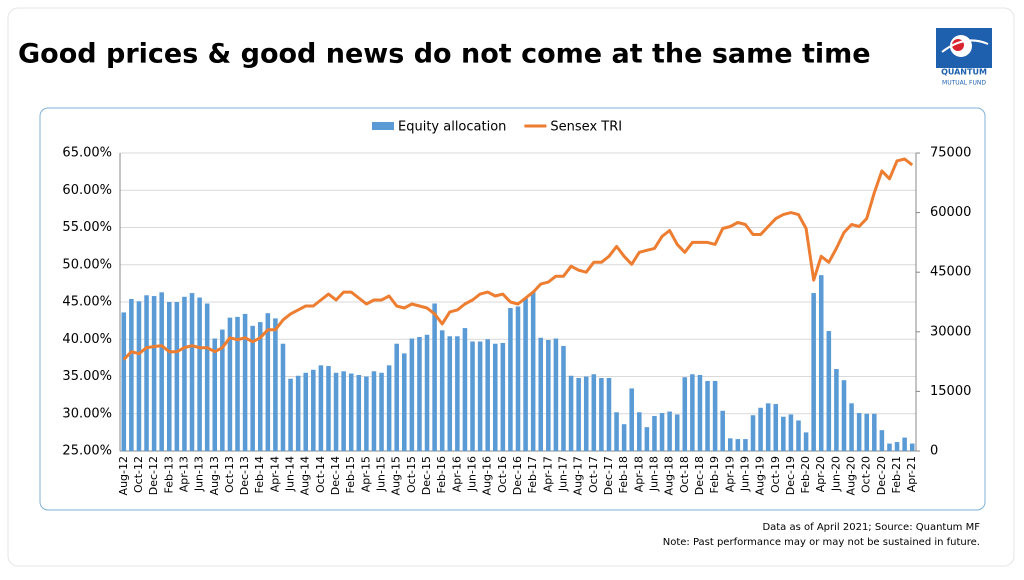  Describe the element at coordinates (274, 474) in the screenshot. I see `x-tick-label: Apr-14` at that location.